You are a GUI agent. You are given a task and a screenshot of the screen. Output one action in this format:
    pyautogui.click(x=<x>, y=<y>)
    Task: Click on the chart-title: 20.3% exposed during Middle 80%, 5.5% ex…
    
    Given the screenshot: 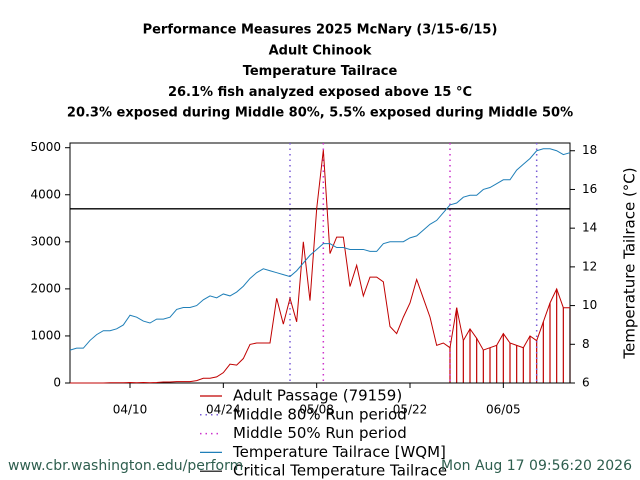 What is the action you would take?
    pyautogui.click(x=320, y=113)
    